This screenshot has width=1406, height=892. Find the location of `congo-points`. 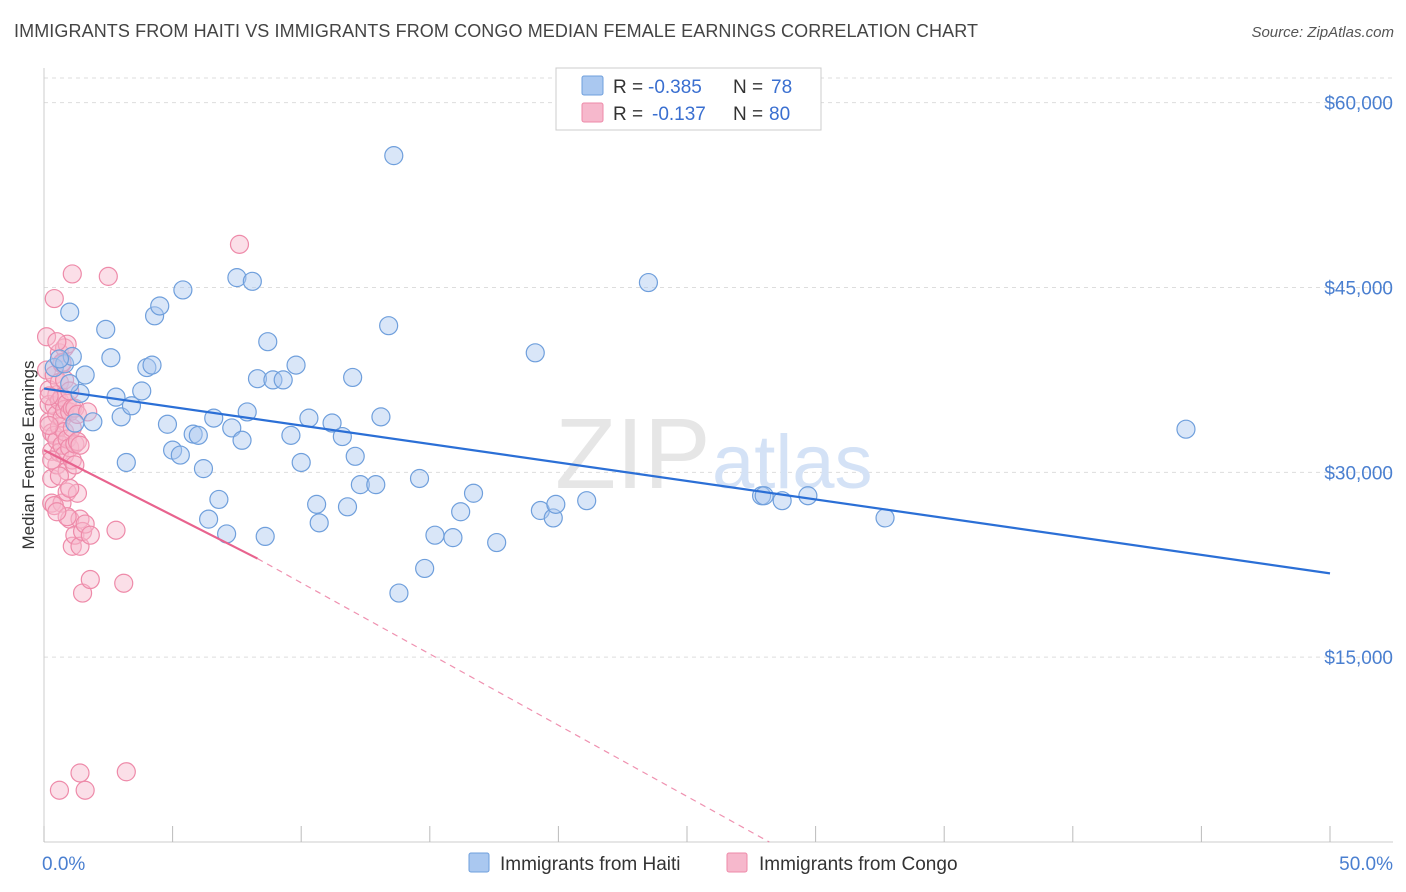

congo-points is located at coordinates (143, 517).